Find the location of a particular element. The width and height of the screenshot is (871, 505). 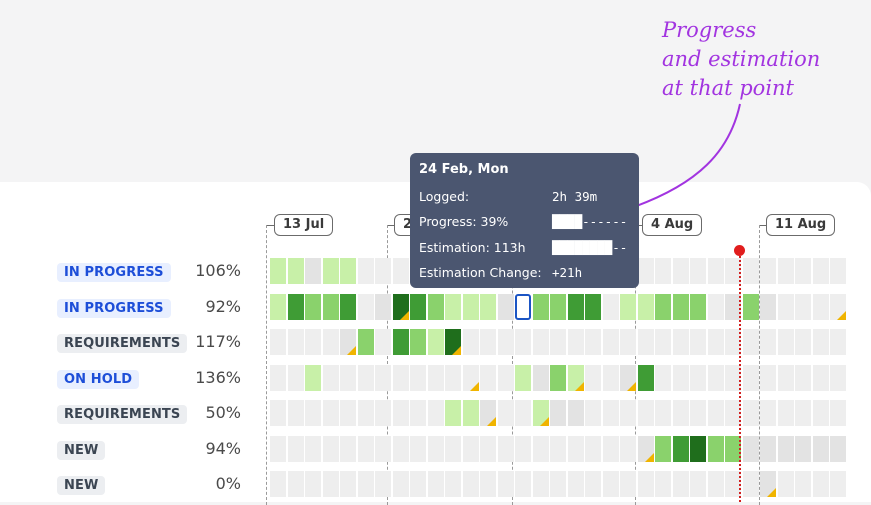

status-badge: ON HOLD is located at coordinates (98, 379).